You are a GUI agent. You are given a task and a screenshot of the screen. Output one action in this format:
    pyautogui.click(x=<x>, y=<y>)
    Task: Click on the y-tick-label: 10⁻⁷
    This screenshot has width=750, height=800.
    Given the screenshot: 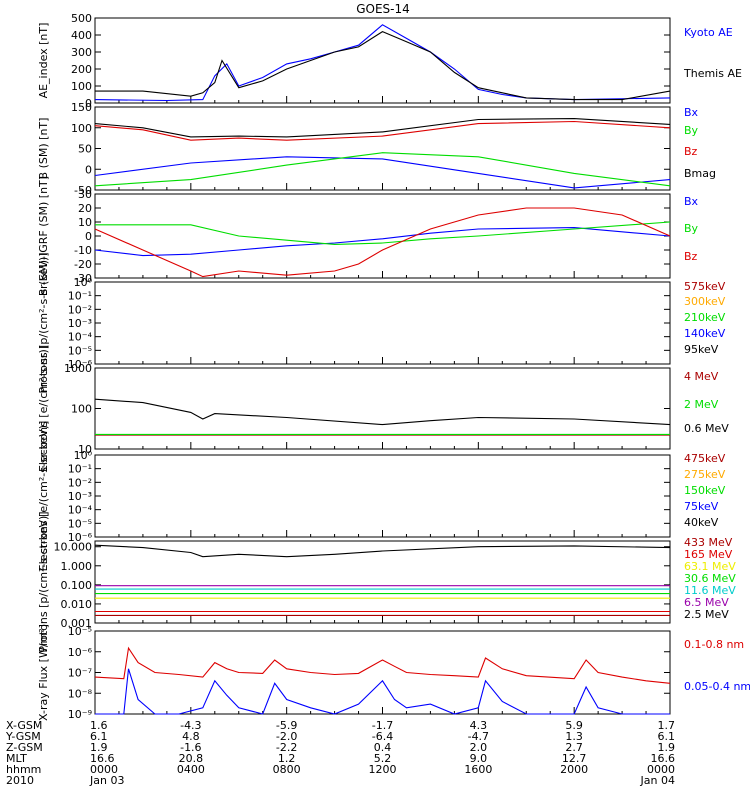 What is the action you would take?
    pyautogui.click(x=80, y=673)
    